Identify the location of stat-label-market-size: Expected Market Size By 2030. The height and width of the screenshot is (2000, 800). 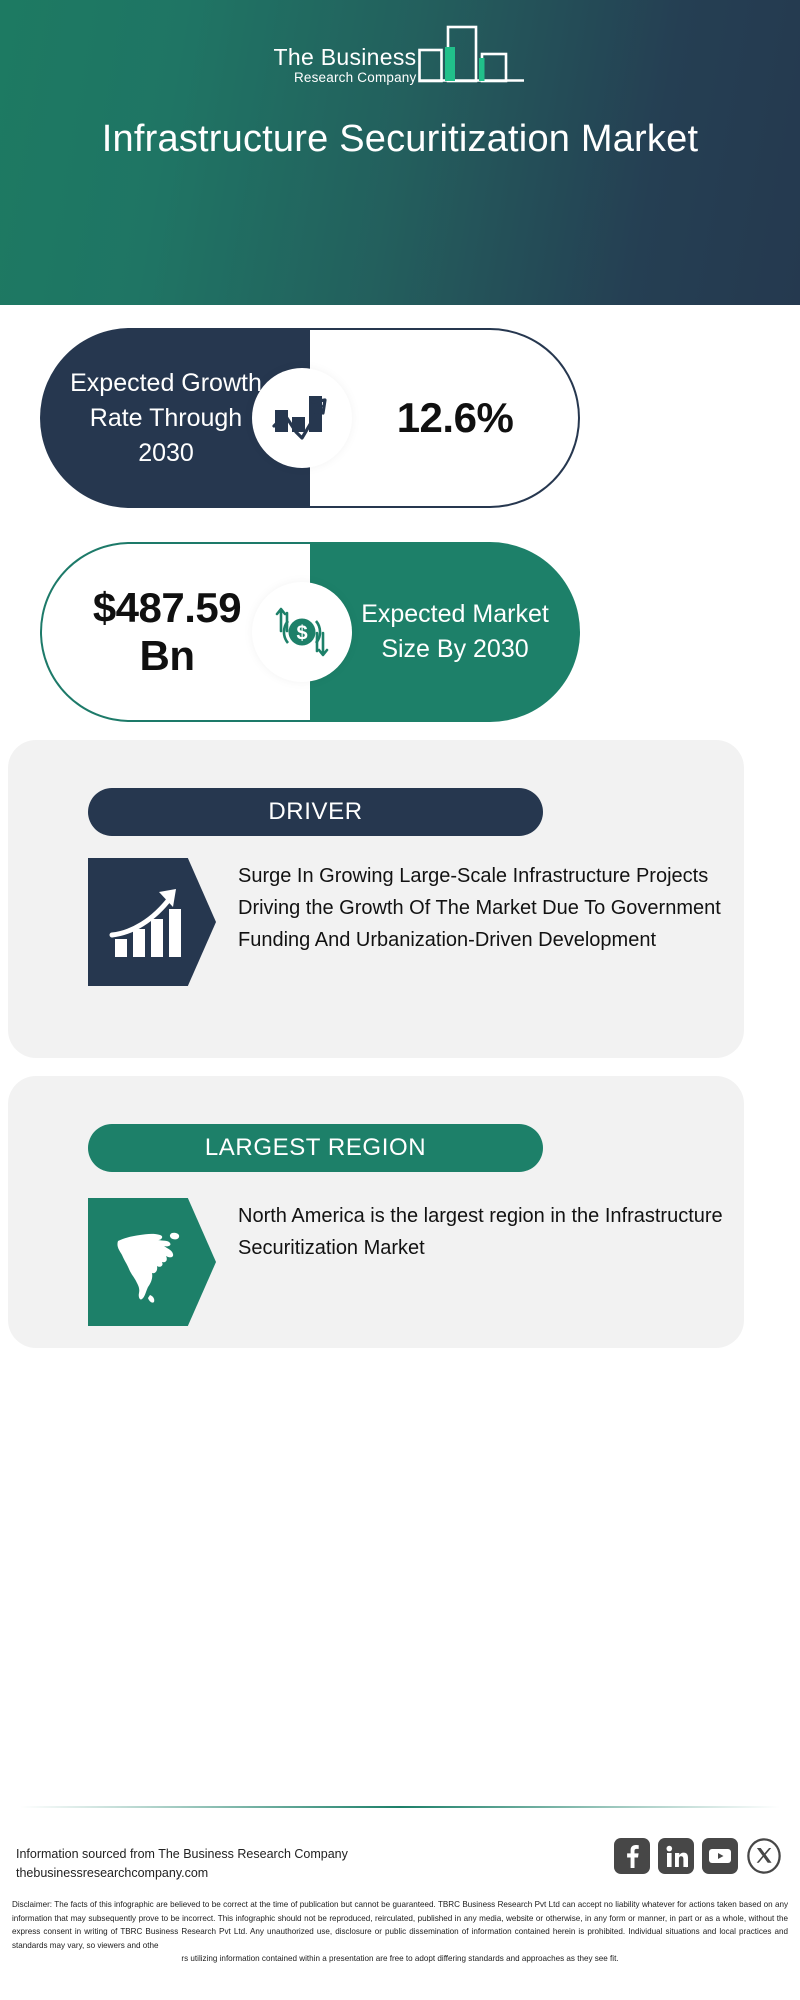
(455, 631).